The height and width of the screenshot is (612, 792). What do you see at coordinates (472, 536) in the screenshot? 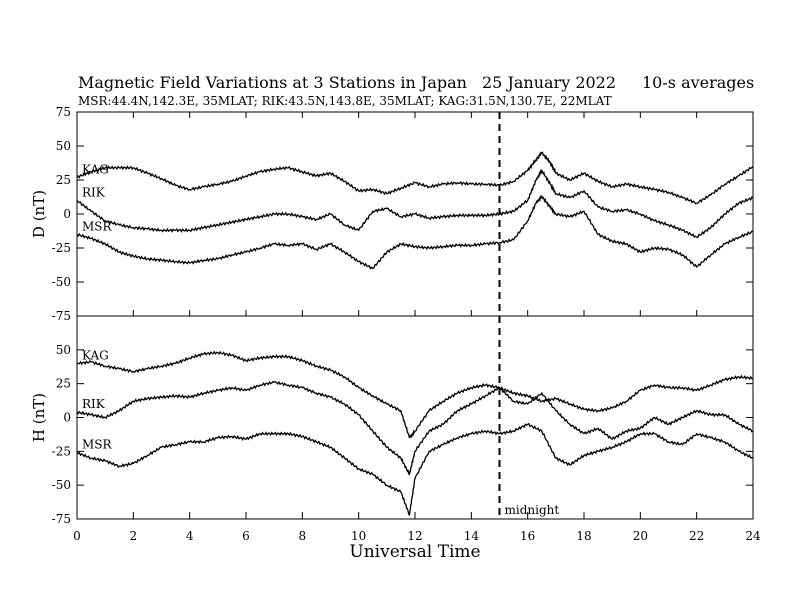
I see `x-tick-label: 14` at bounding box center [472, 536].